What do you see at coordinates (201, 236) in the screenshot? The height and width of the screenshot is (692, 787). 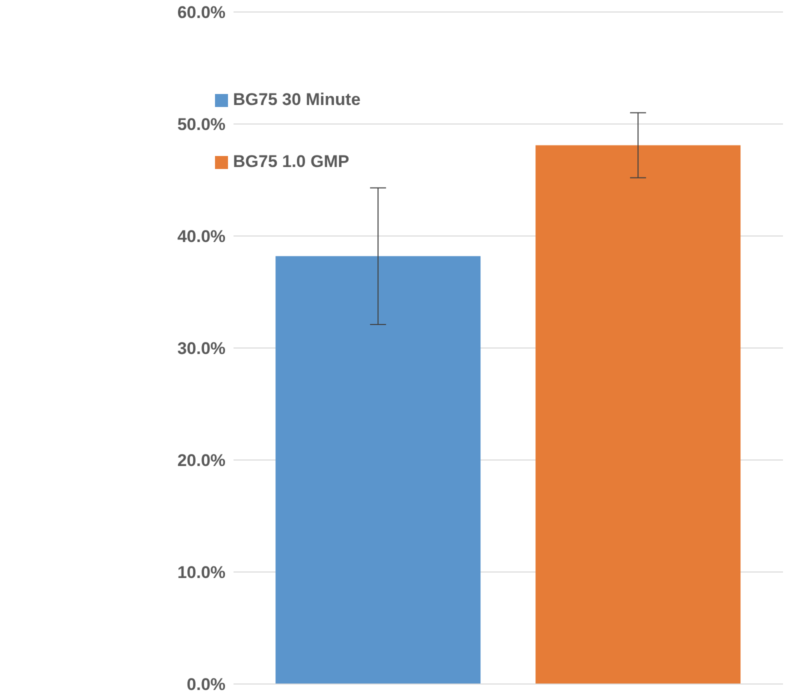 I see `y-tick-label: 40.0%` at bounding box center [201, 236].